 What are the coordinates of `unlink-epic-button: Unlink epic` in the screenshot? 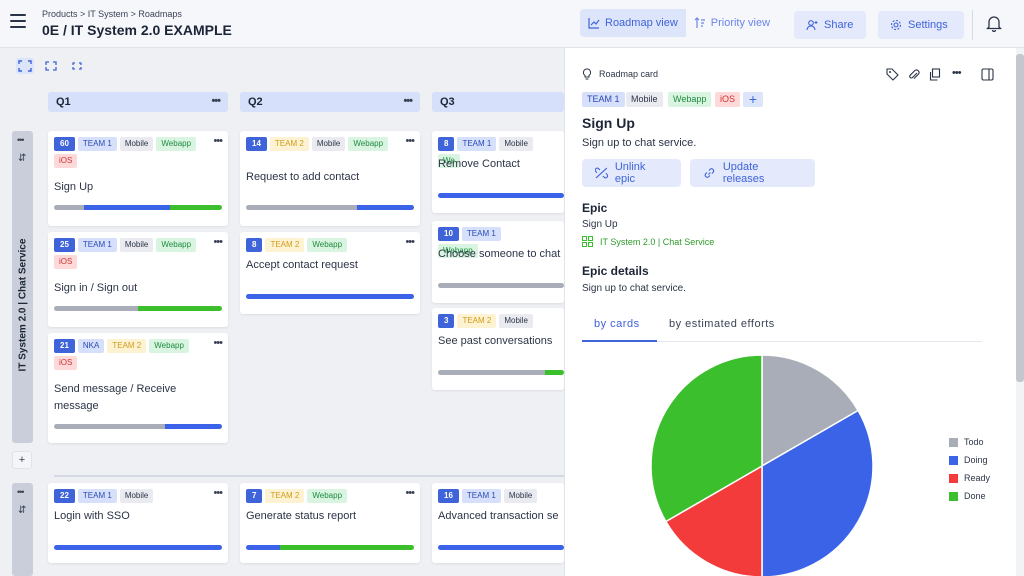 It's located at (631, 173).